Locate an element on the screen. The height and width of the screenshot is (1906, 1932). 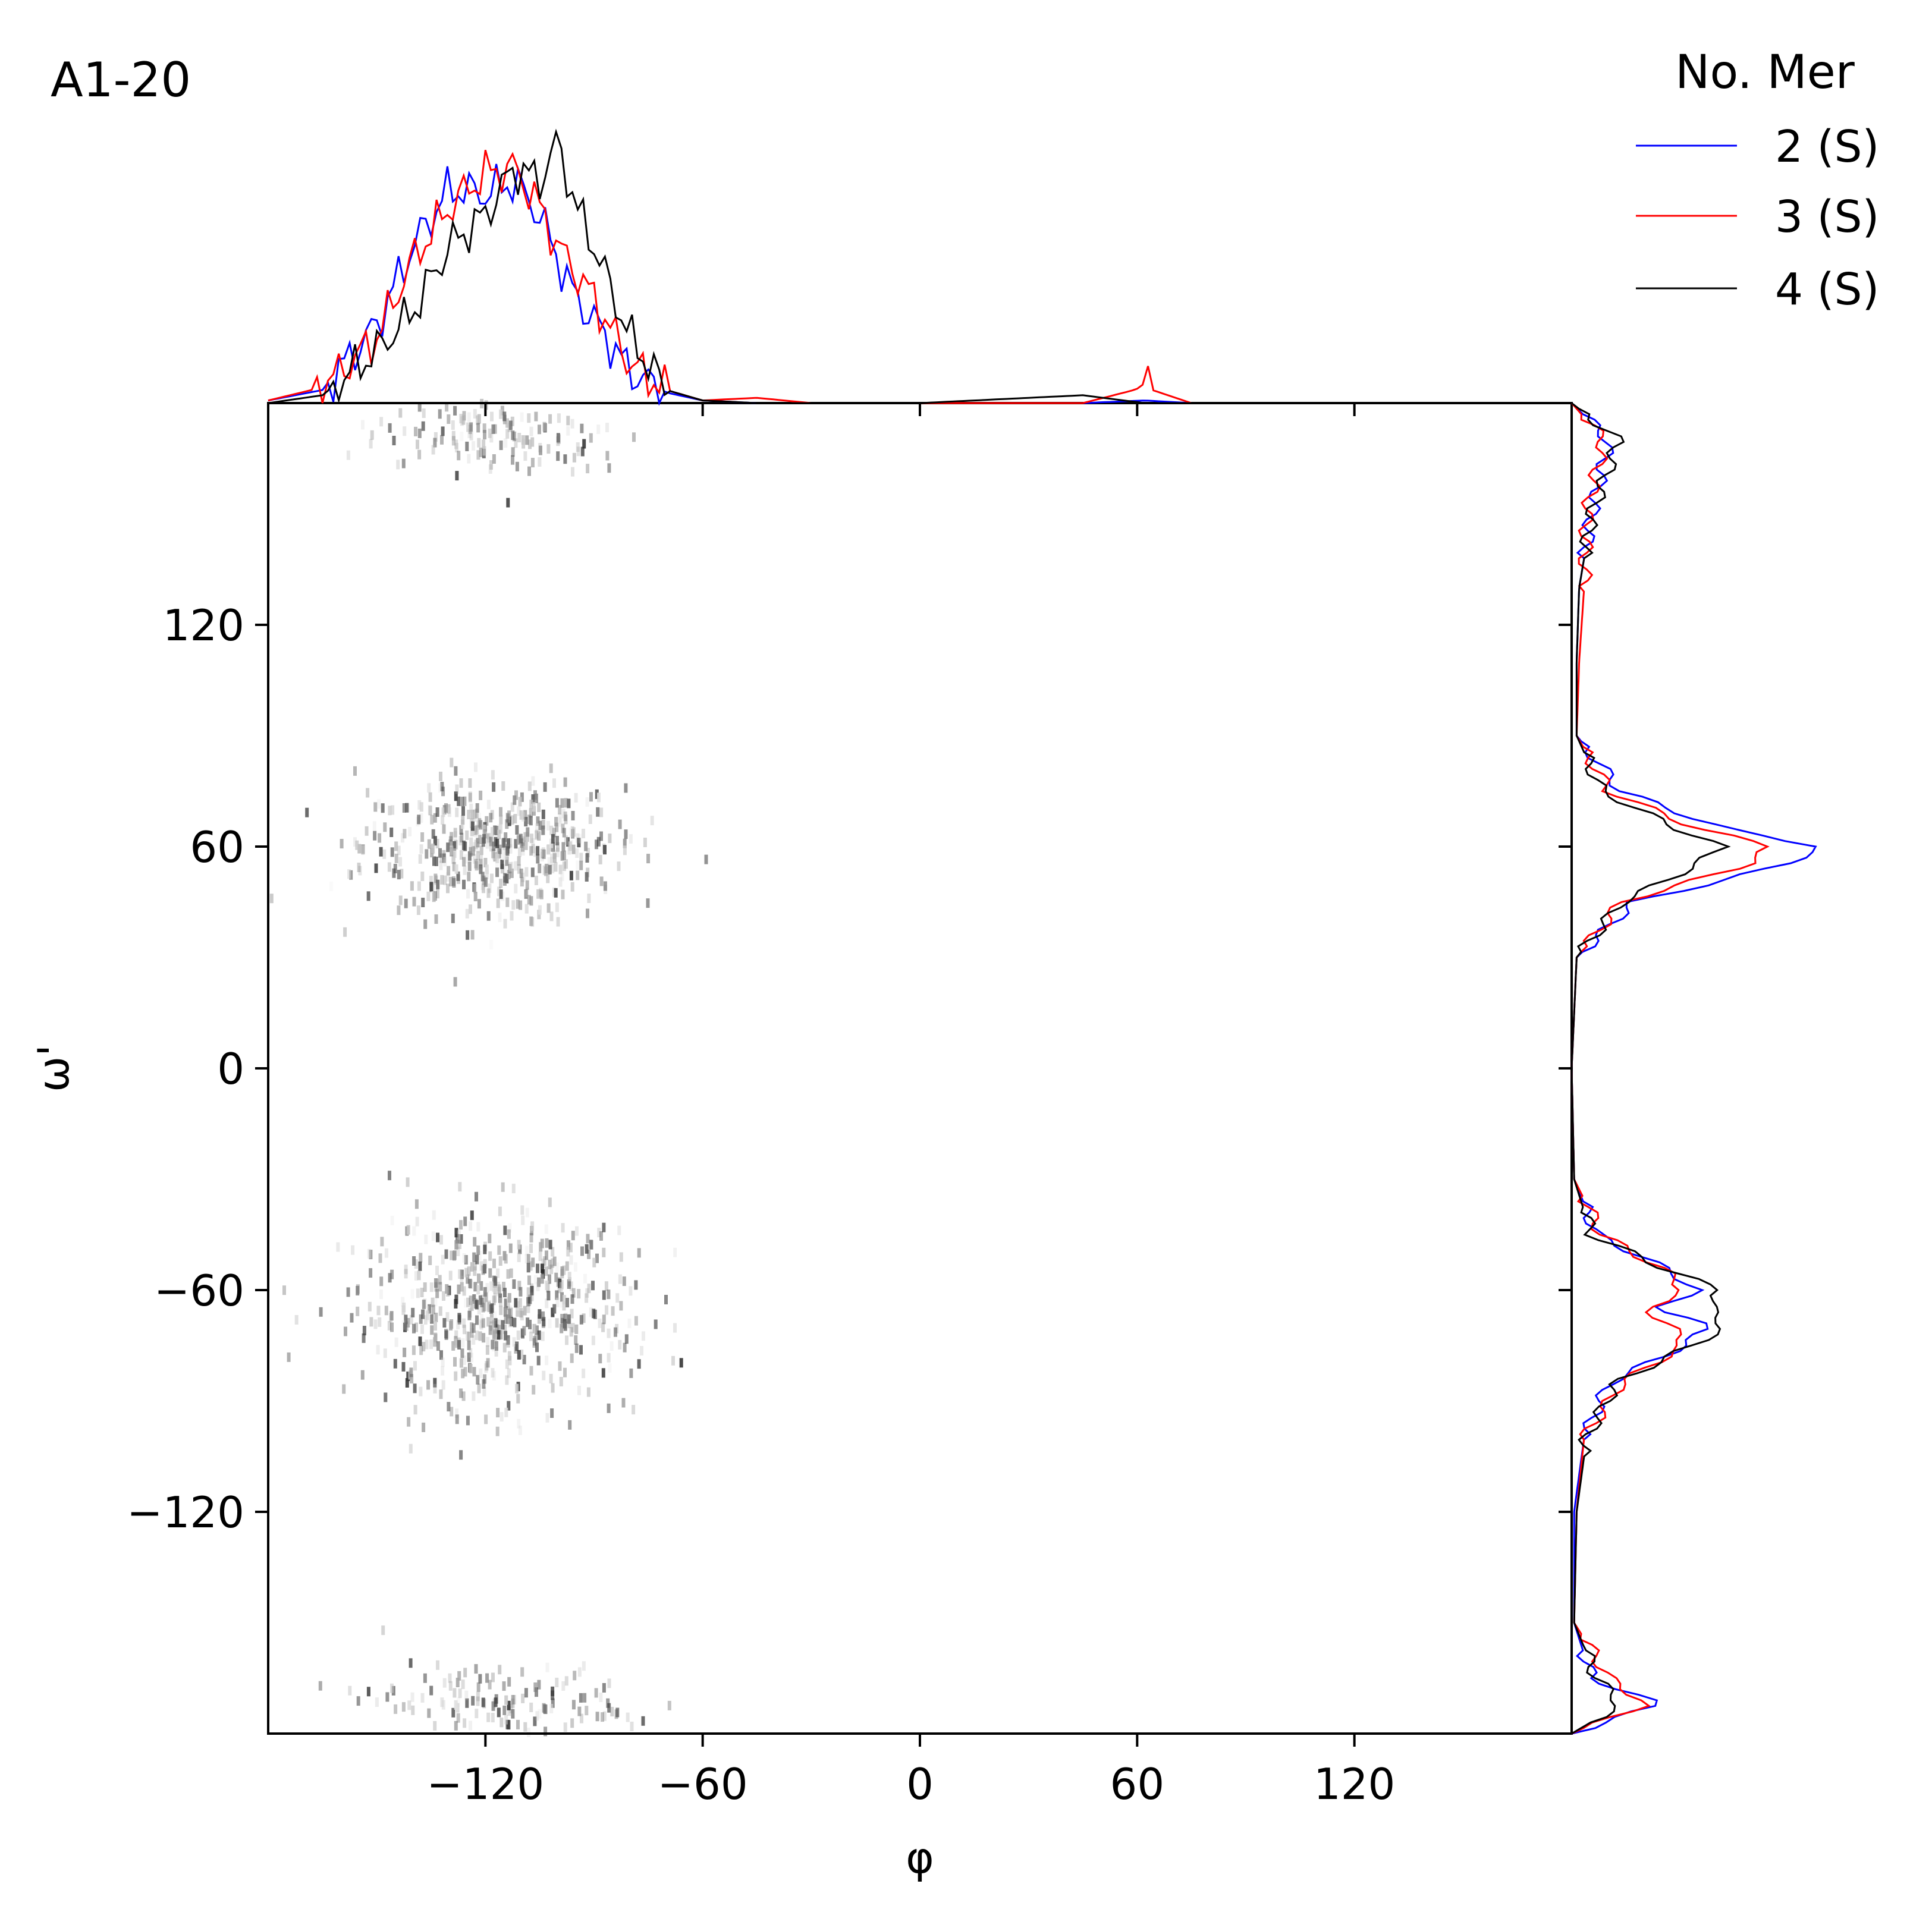
y-tick-label: 0 is located at coordinates (230, 1069).